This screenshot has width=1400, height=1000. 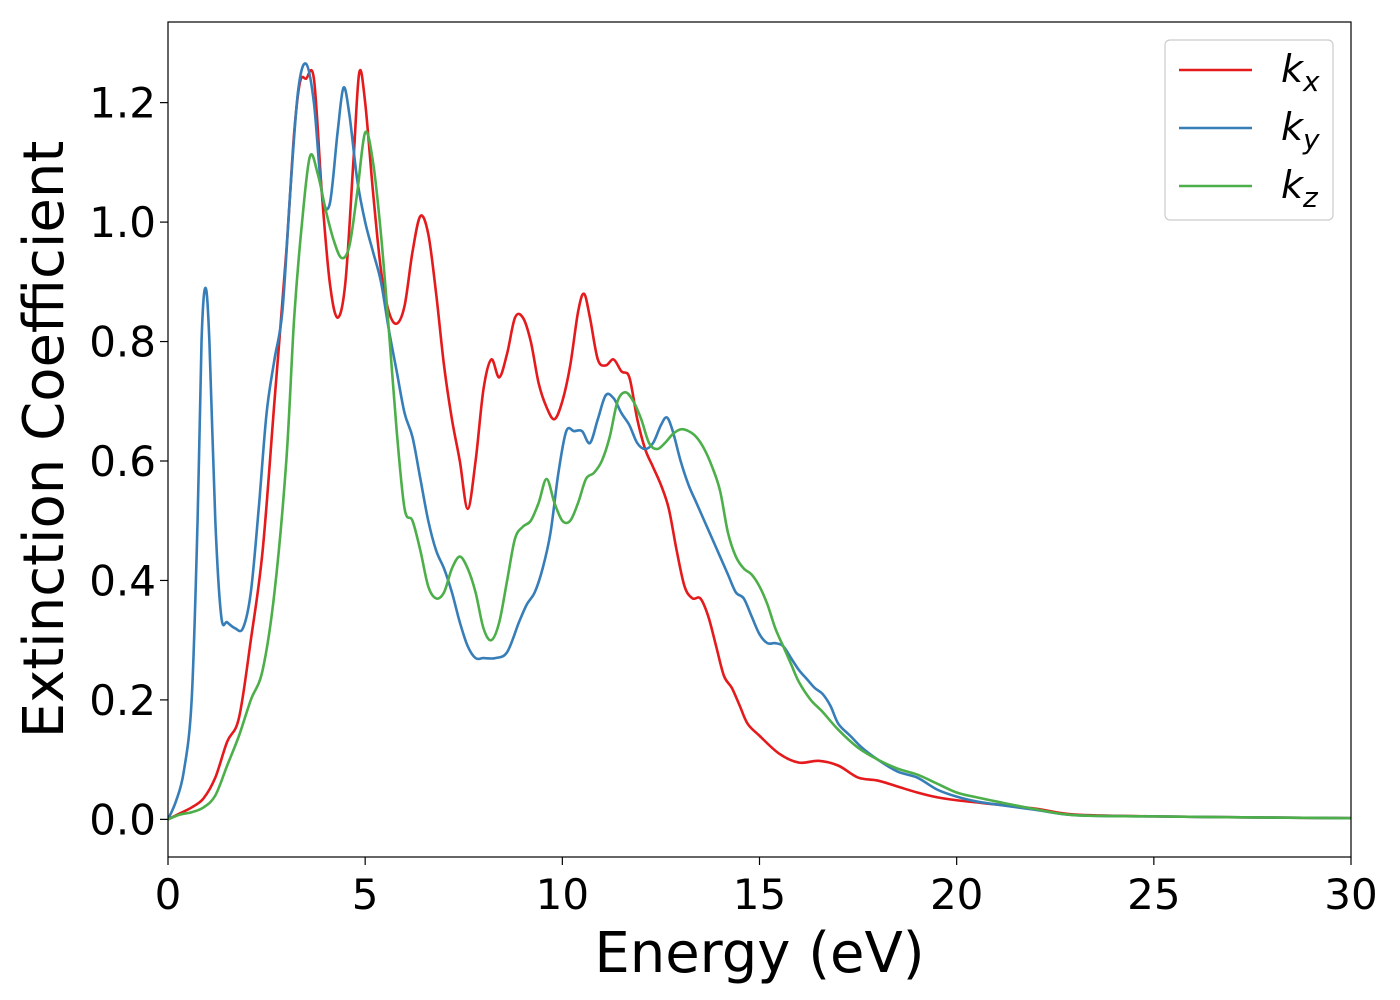 I want to click on x-tick-label: 0, so click(x=168, y=894).